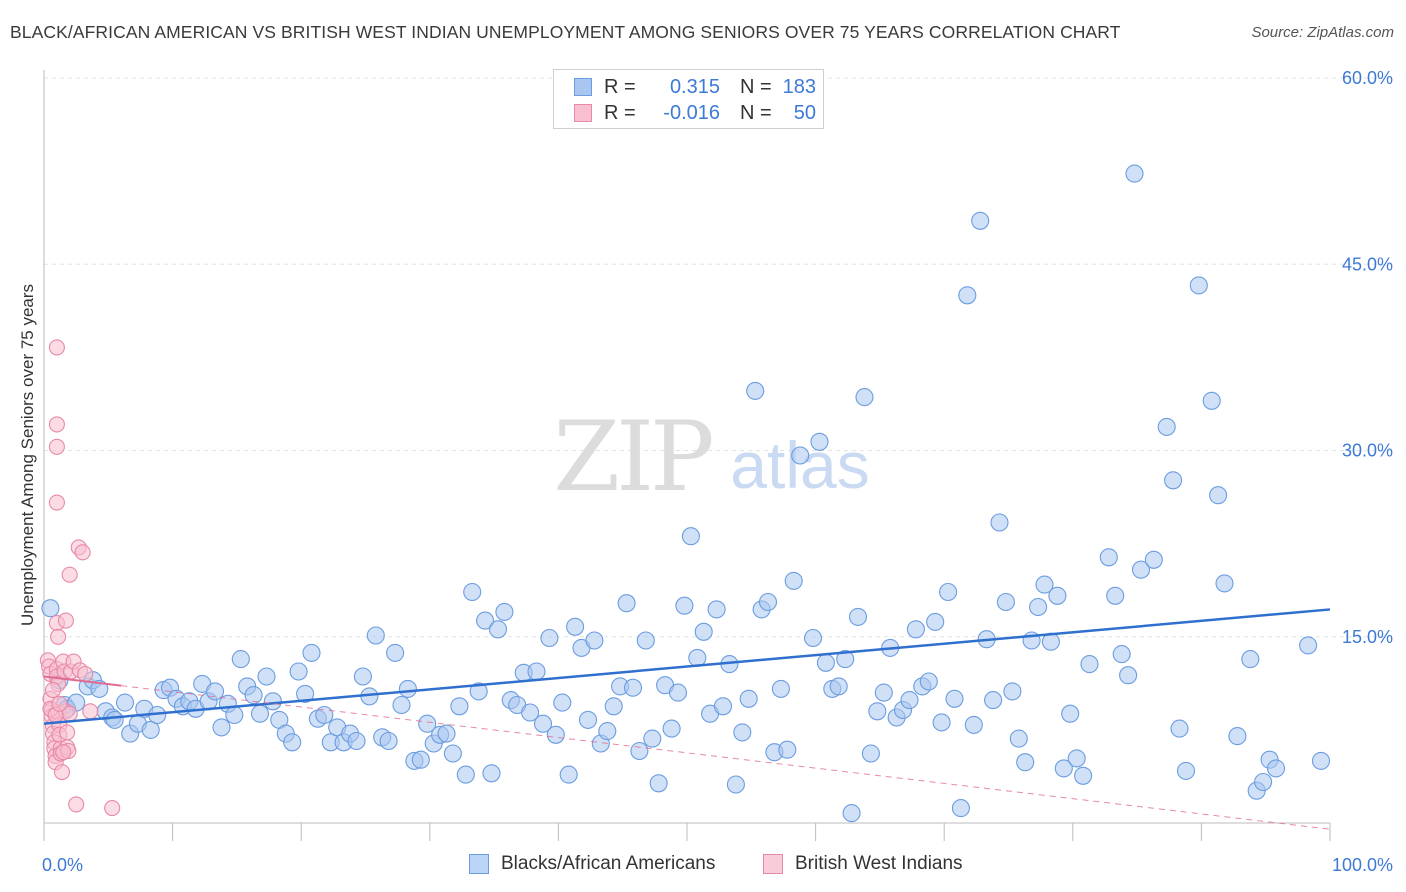 The height and width of the screenshot is (892, 1406). I want to click on bottom-legend-swatch-bwi, so click(773, 864).